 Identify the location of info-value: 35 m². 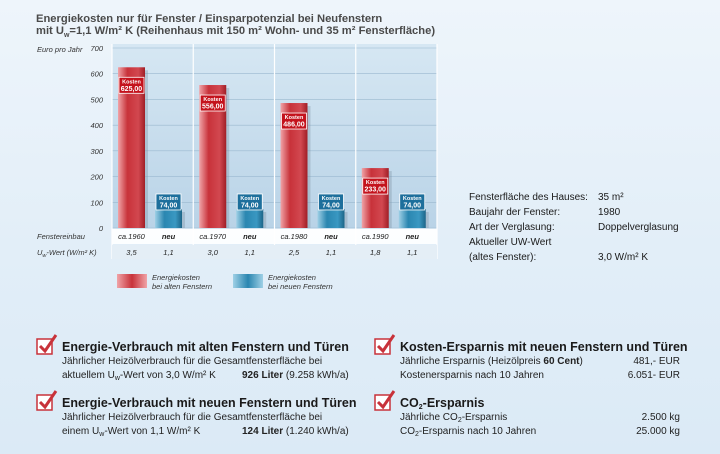
(611, 197).